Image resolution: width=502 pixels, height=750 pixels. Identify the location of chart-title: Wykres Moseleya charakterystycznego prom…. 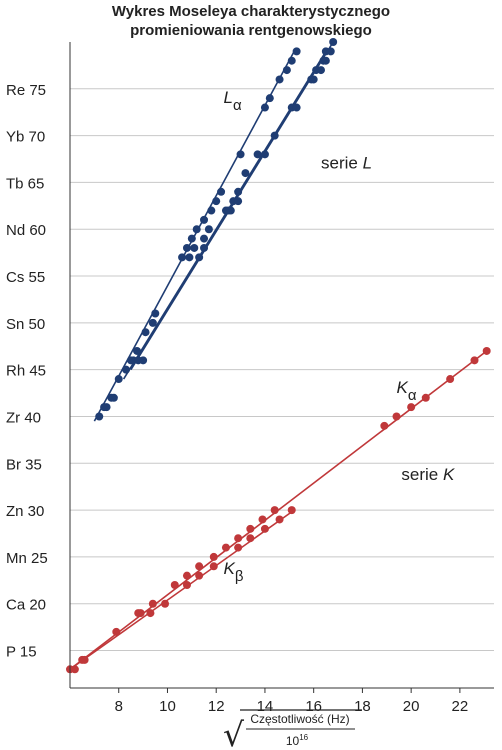
(251, 21).